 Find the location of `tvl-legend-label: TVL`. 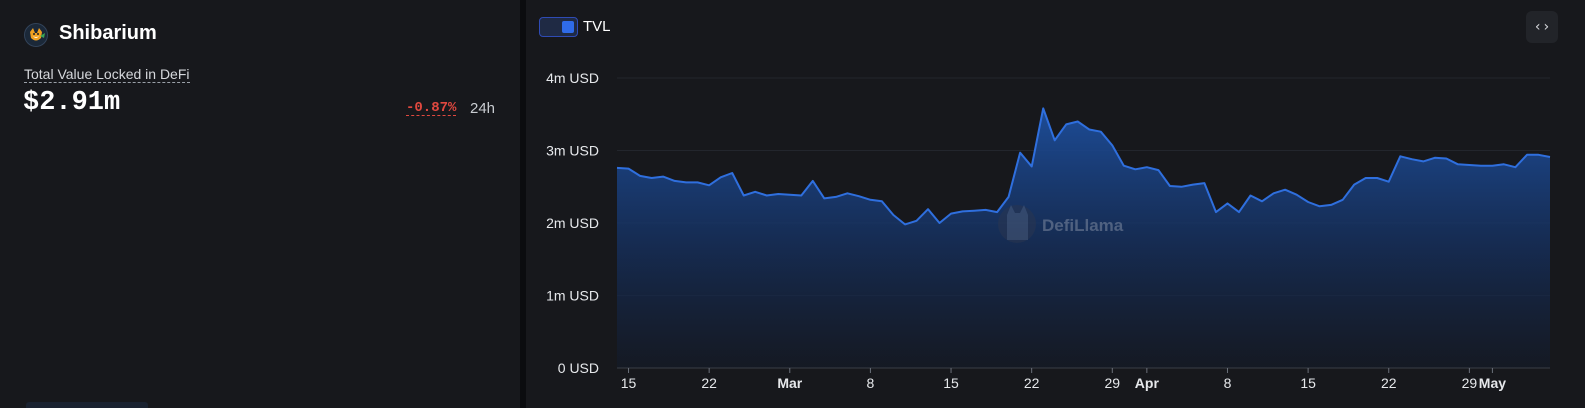

tvl-legend-label: TVL is located at coordinates (597, 26).